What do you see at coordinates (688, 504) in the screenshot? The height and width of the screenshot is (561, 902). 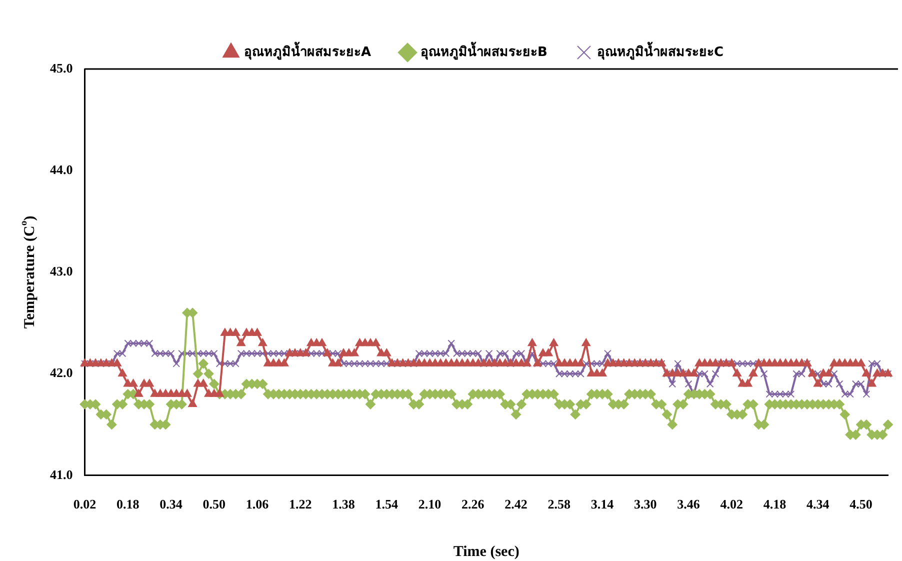 I see `x-tick-label: 3.46` at bounding box center [688, 504].